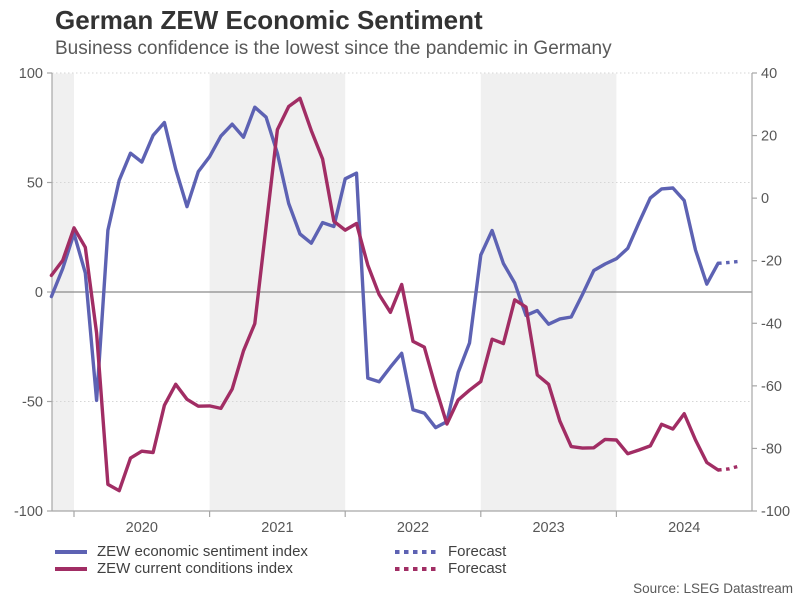  What do you see at coordinates (71, 568) in the screenshot?
I see `conditions-line-swatch` at bounding box center [71, 568].